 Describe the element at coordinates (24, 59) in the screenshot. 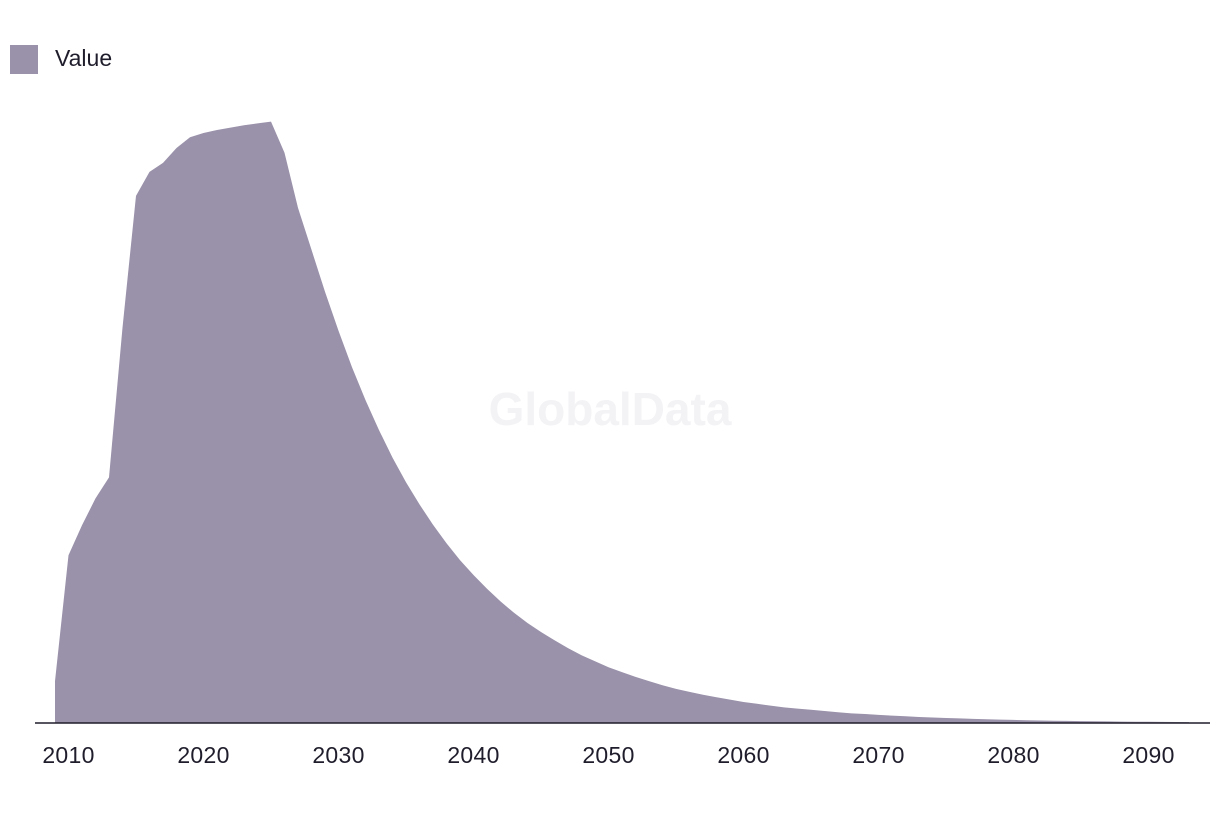

I see `legend-swatch` at that location.